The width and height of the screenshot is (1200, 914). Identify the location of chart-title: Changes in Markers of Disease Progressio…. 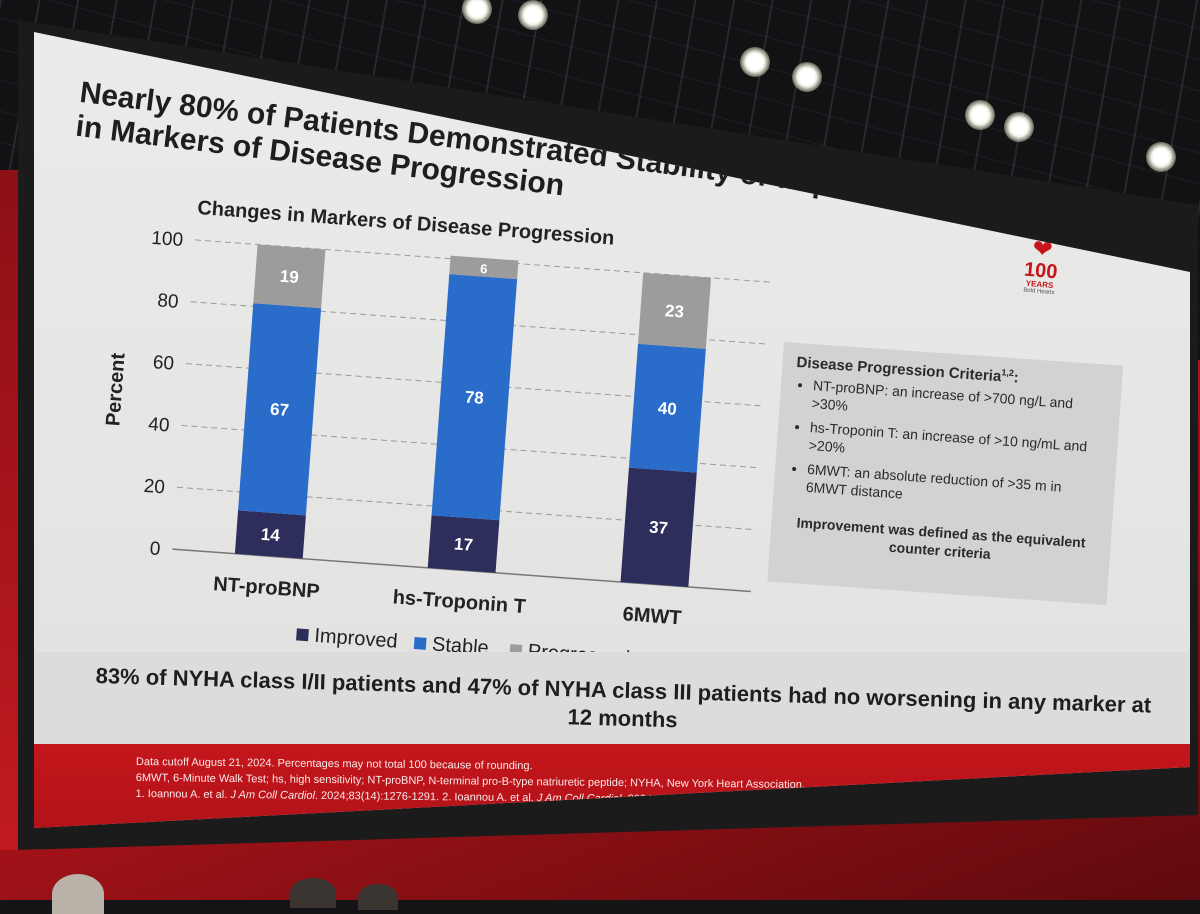
(406, 223).